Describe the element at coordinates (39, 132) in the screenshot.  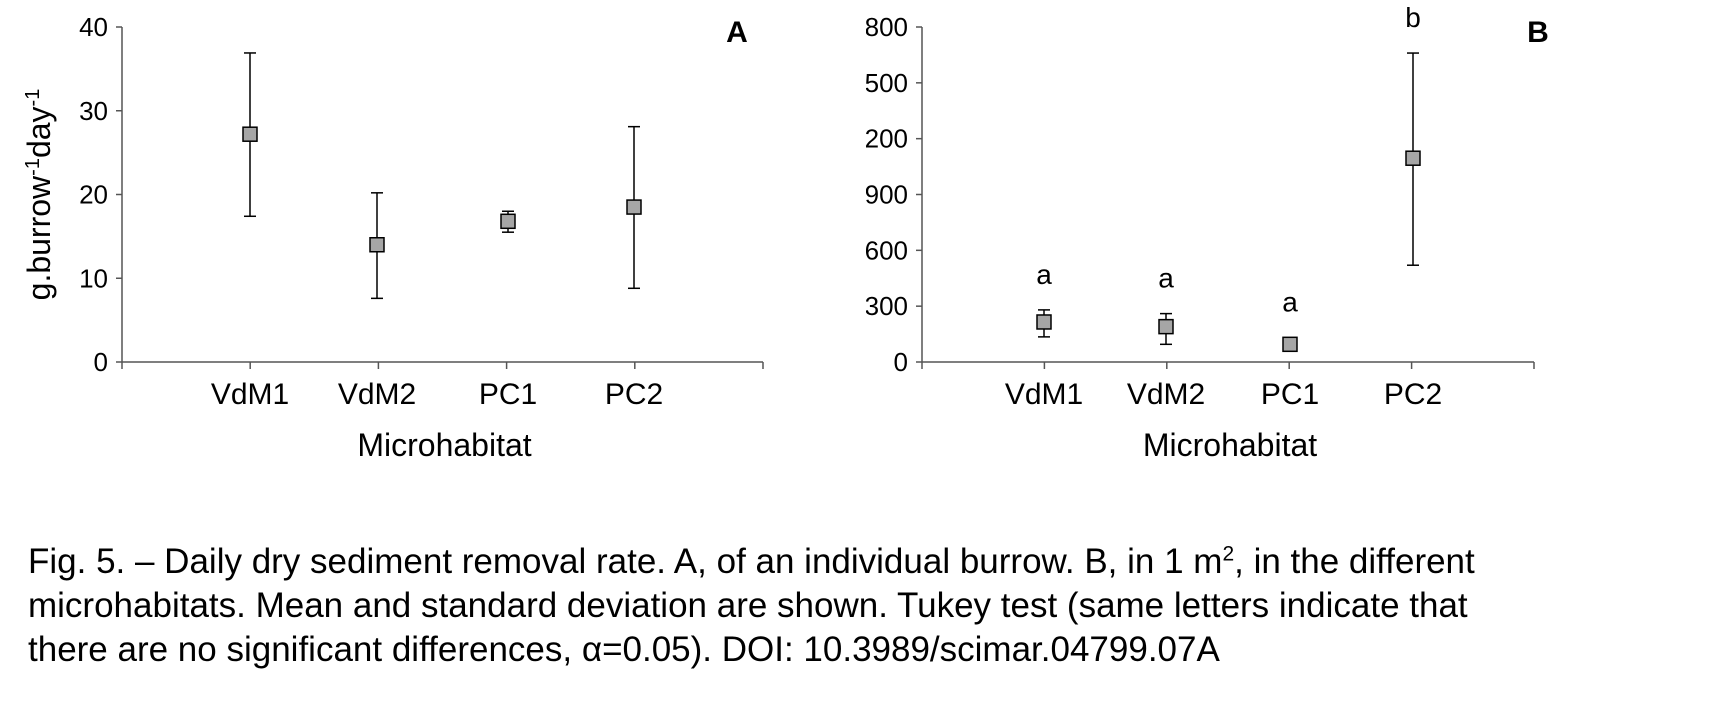
I see `y-axis-title-part: day` at that location.